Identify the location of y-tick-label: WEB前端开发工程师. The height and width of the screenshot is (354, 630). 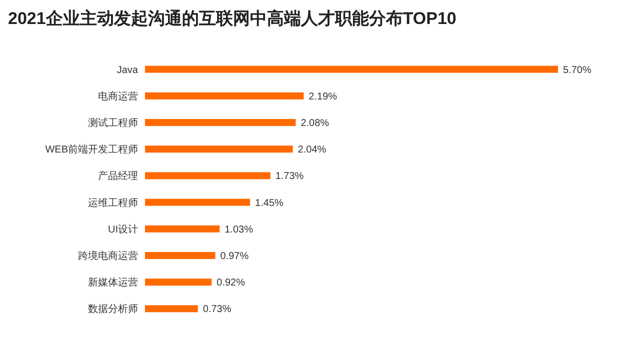
(91, 150).